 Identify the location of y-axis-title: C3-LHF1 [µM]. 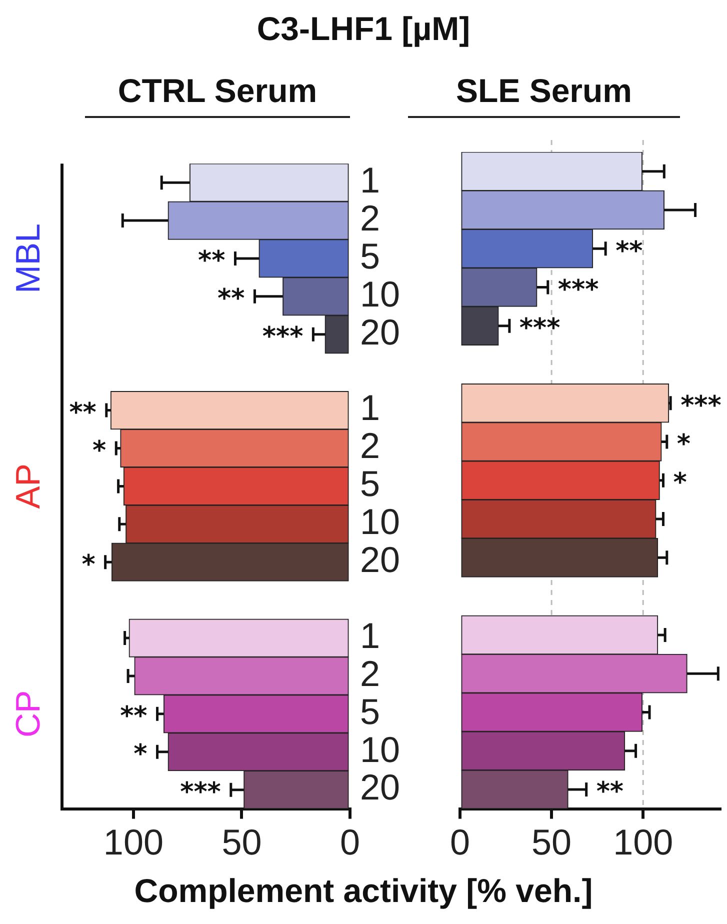
(364, 29).